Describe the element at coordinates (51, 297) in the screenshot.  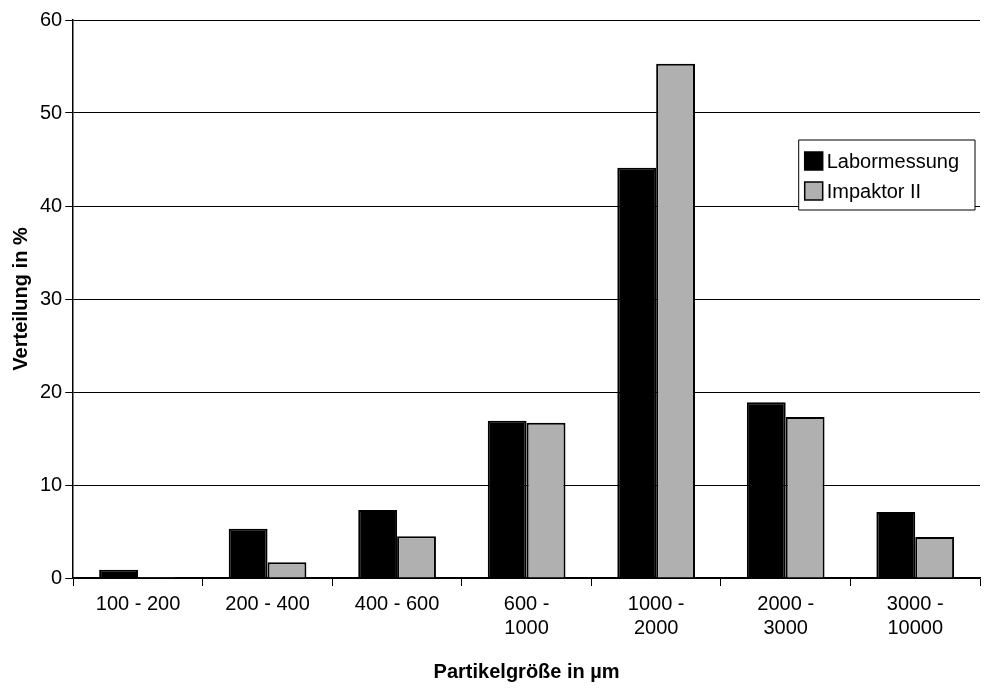
I see `y-tick-label: 30` at that location.